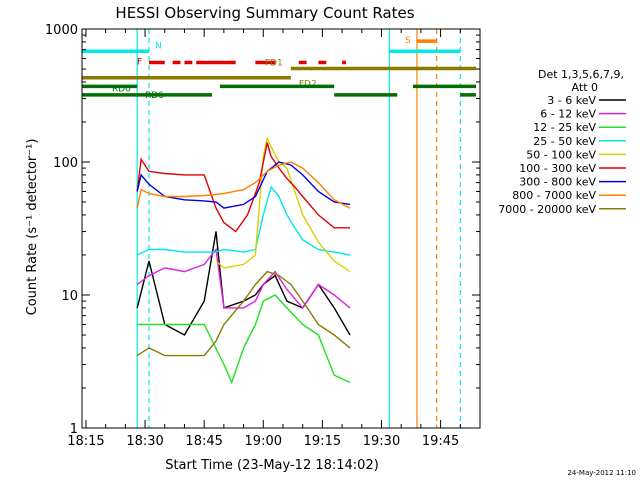  What do you see at coordinates (408, 41) in the screenshot?
I see `flag-label-s: S` at bounding box center [408, 41].